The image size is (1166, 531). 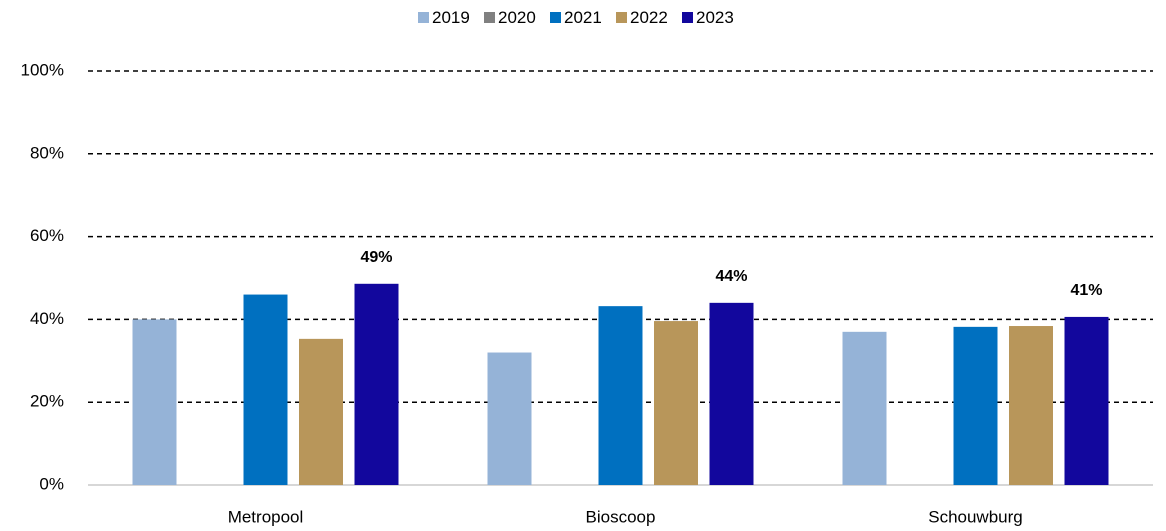 I want to click on x-tick-label: Bioscoop, so click(x=621, y=516).